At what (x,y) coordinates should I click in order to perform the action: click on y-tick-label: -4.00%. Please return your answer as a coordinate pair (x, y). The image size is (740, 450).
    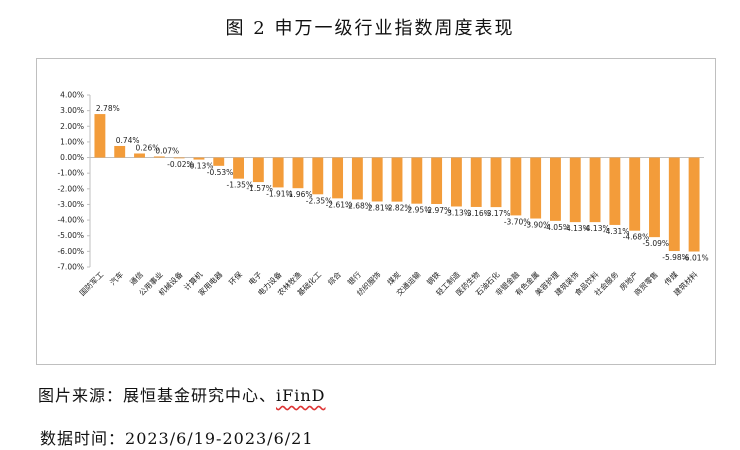
    Looking at the image, I should click on (70, 220).